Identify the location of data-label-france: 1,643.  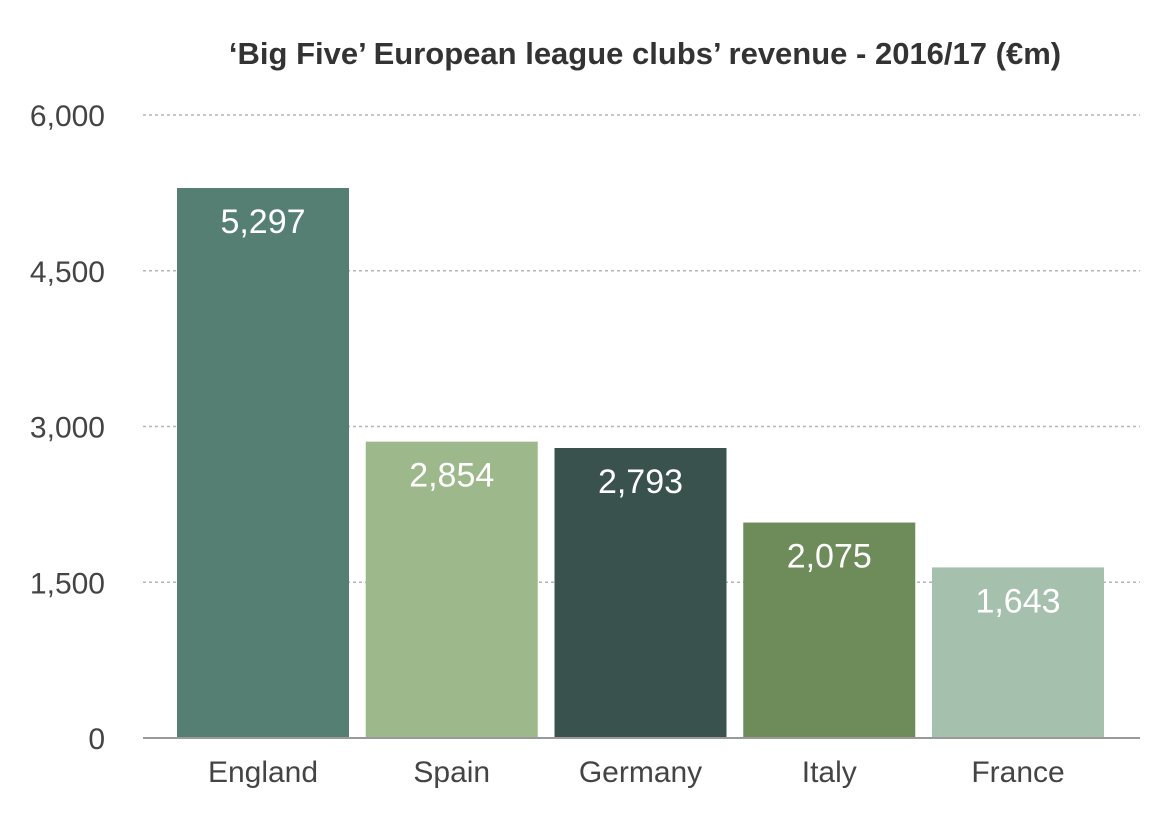
(1017, 601).